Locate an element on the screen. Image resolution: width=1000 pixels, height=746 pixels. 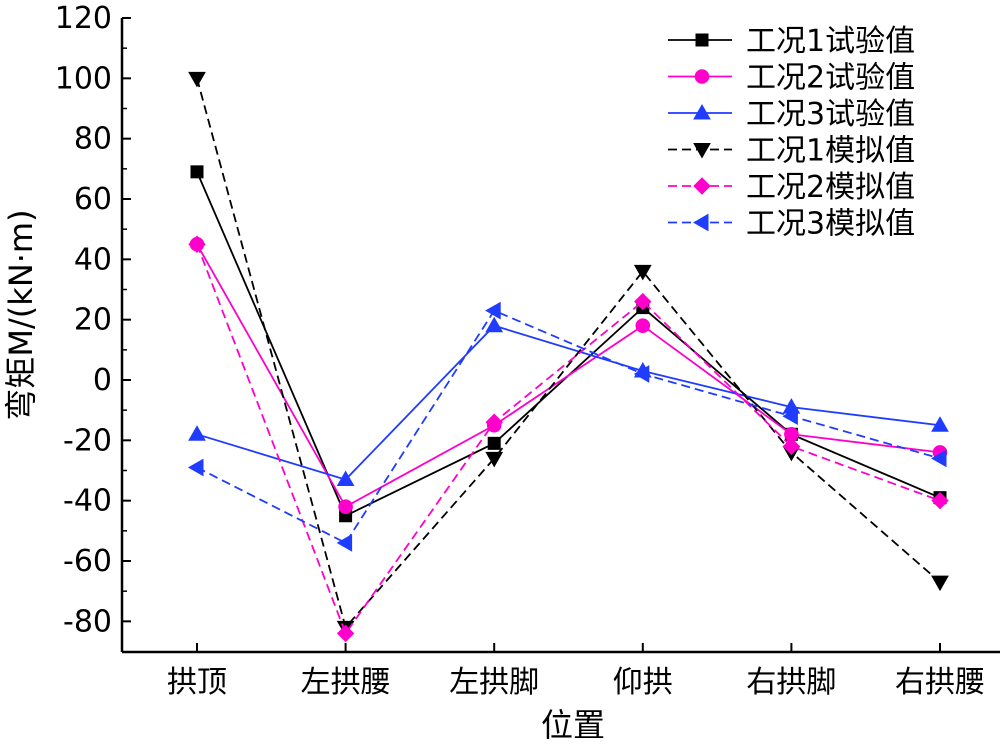
y-tick-label: 100 is located at coordinates (83, 78).